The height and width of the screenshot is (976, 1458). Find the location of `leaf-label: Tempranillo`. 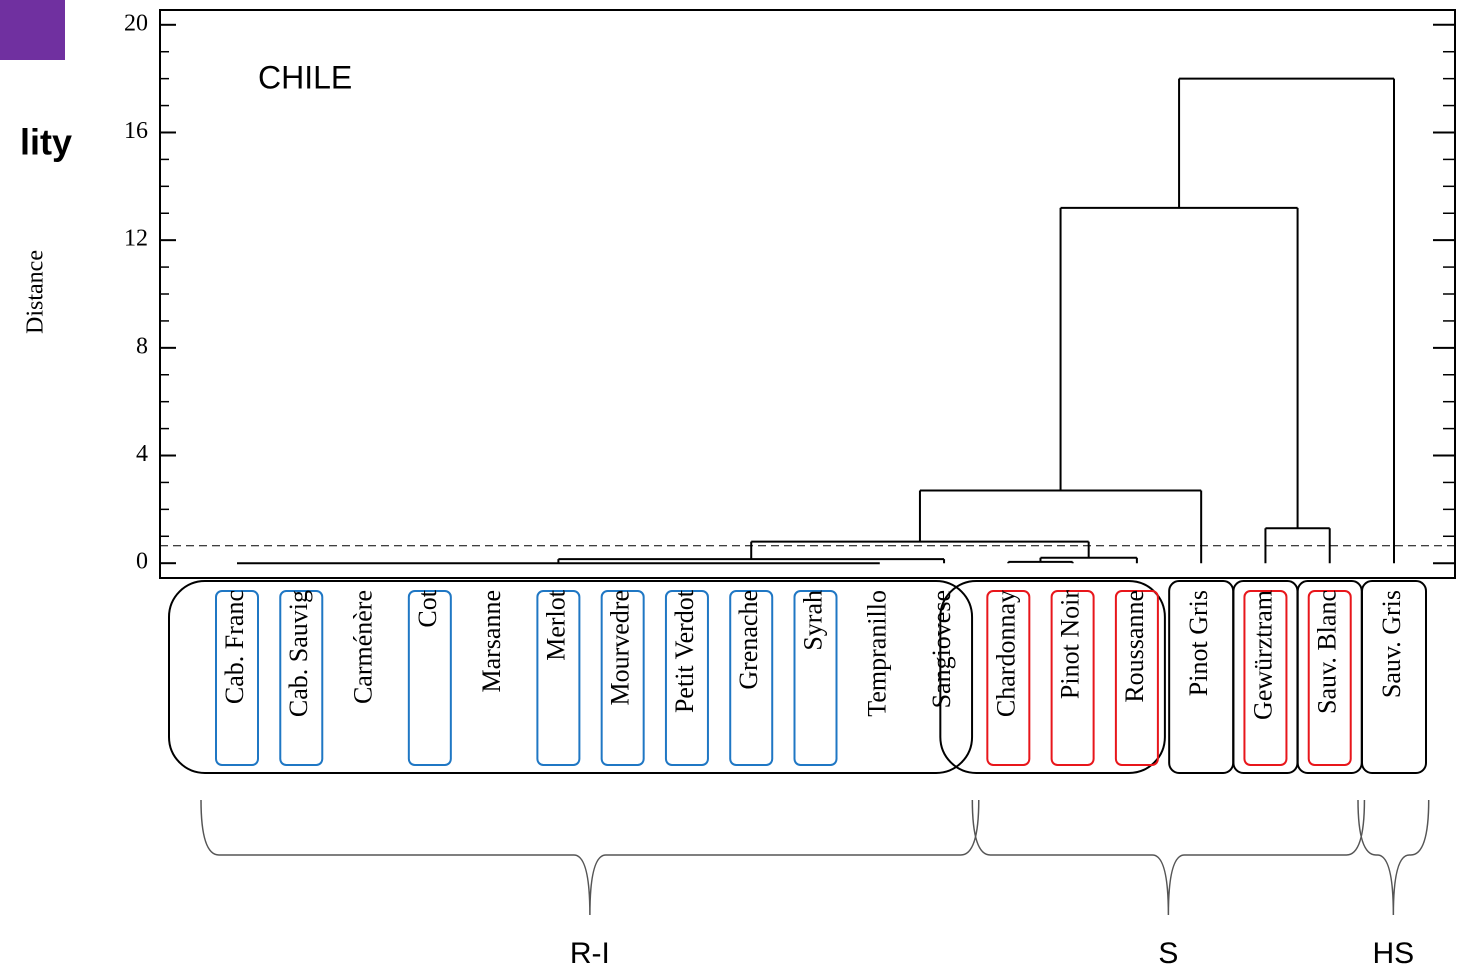

leaf-label: Tempranillo is located at coordinates (877, 653).